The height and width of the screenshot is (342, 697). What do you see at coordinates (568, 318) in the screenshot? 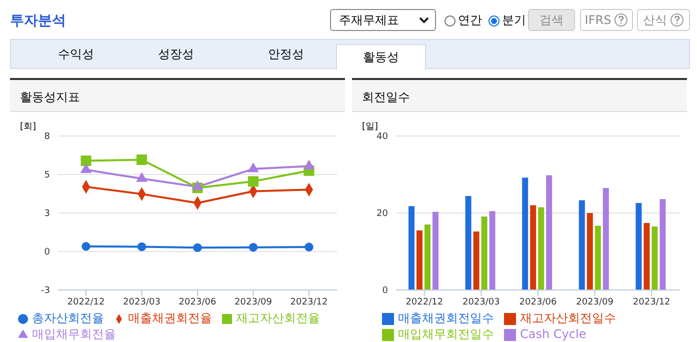
I see `legend-label: 재고자산회전일수` at bounding box center [568, 318].